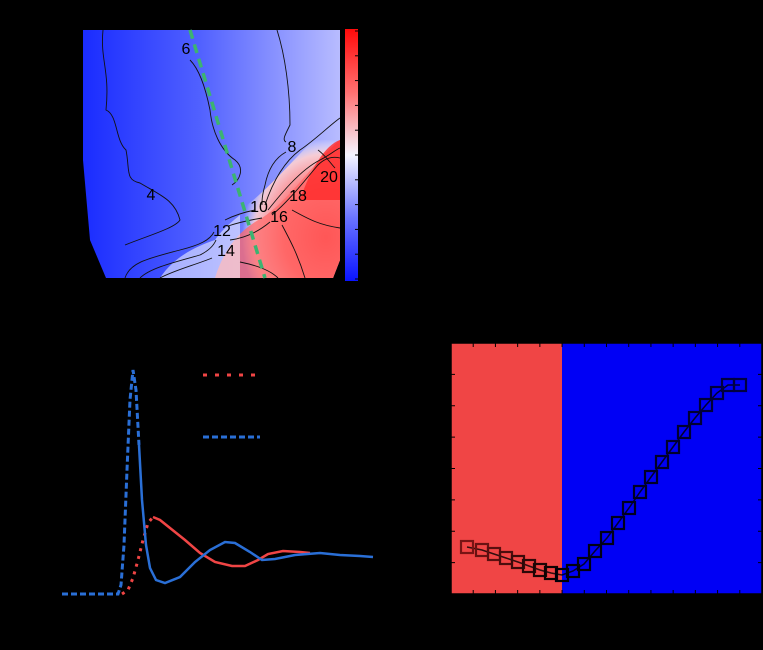 This screenshot has width=763, height=650. I want to click on contour-label: 8, so click(292, 147).